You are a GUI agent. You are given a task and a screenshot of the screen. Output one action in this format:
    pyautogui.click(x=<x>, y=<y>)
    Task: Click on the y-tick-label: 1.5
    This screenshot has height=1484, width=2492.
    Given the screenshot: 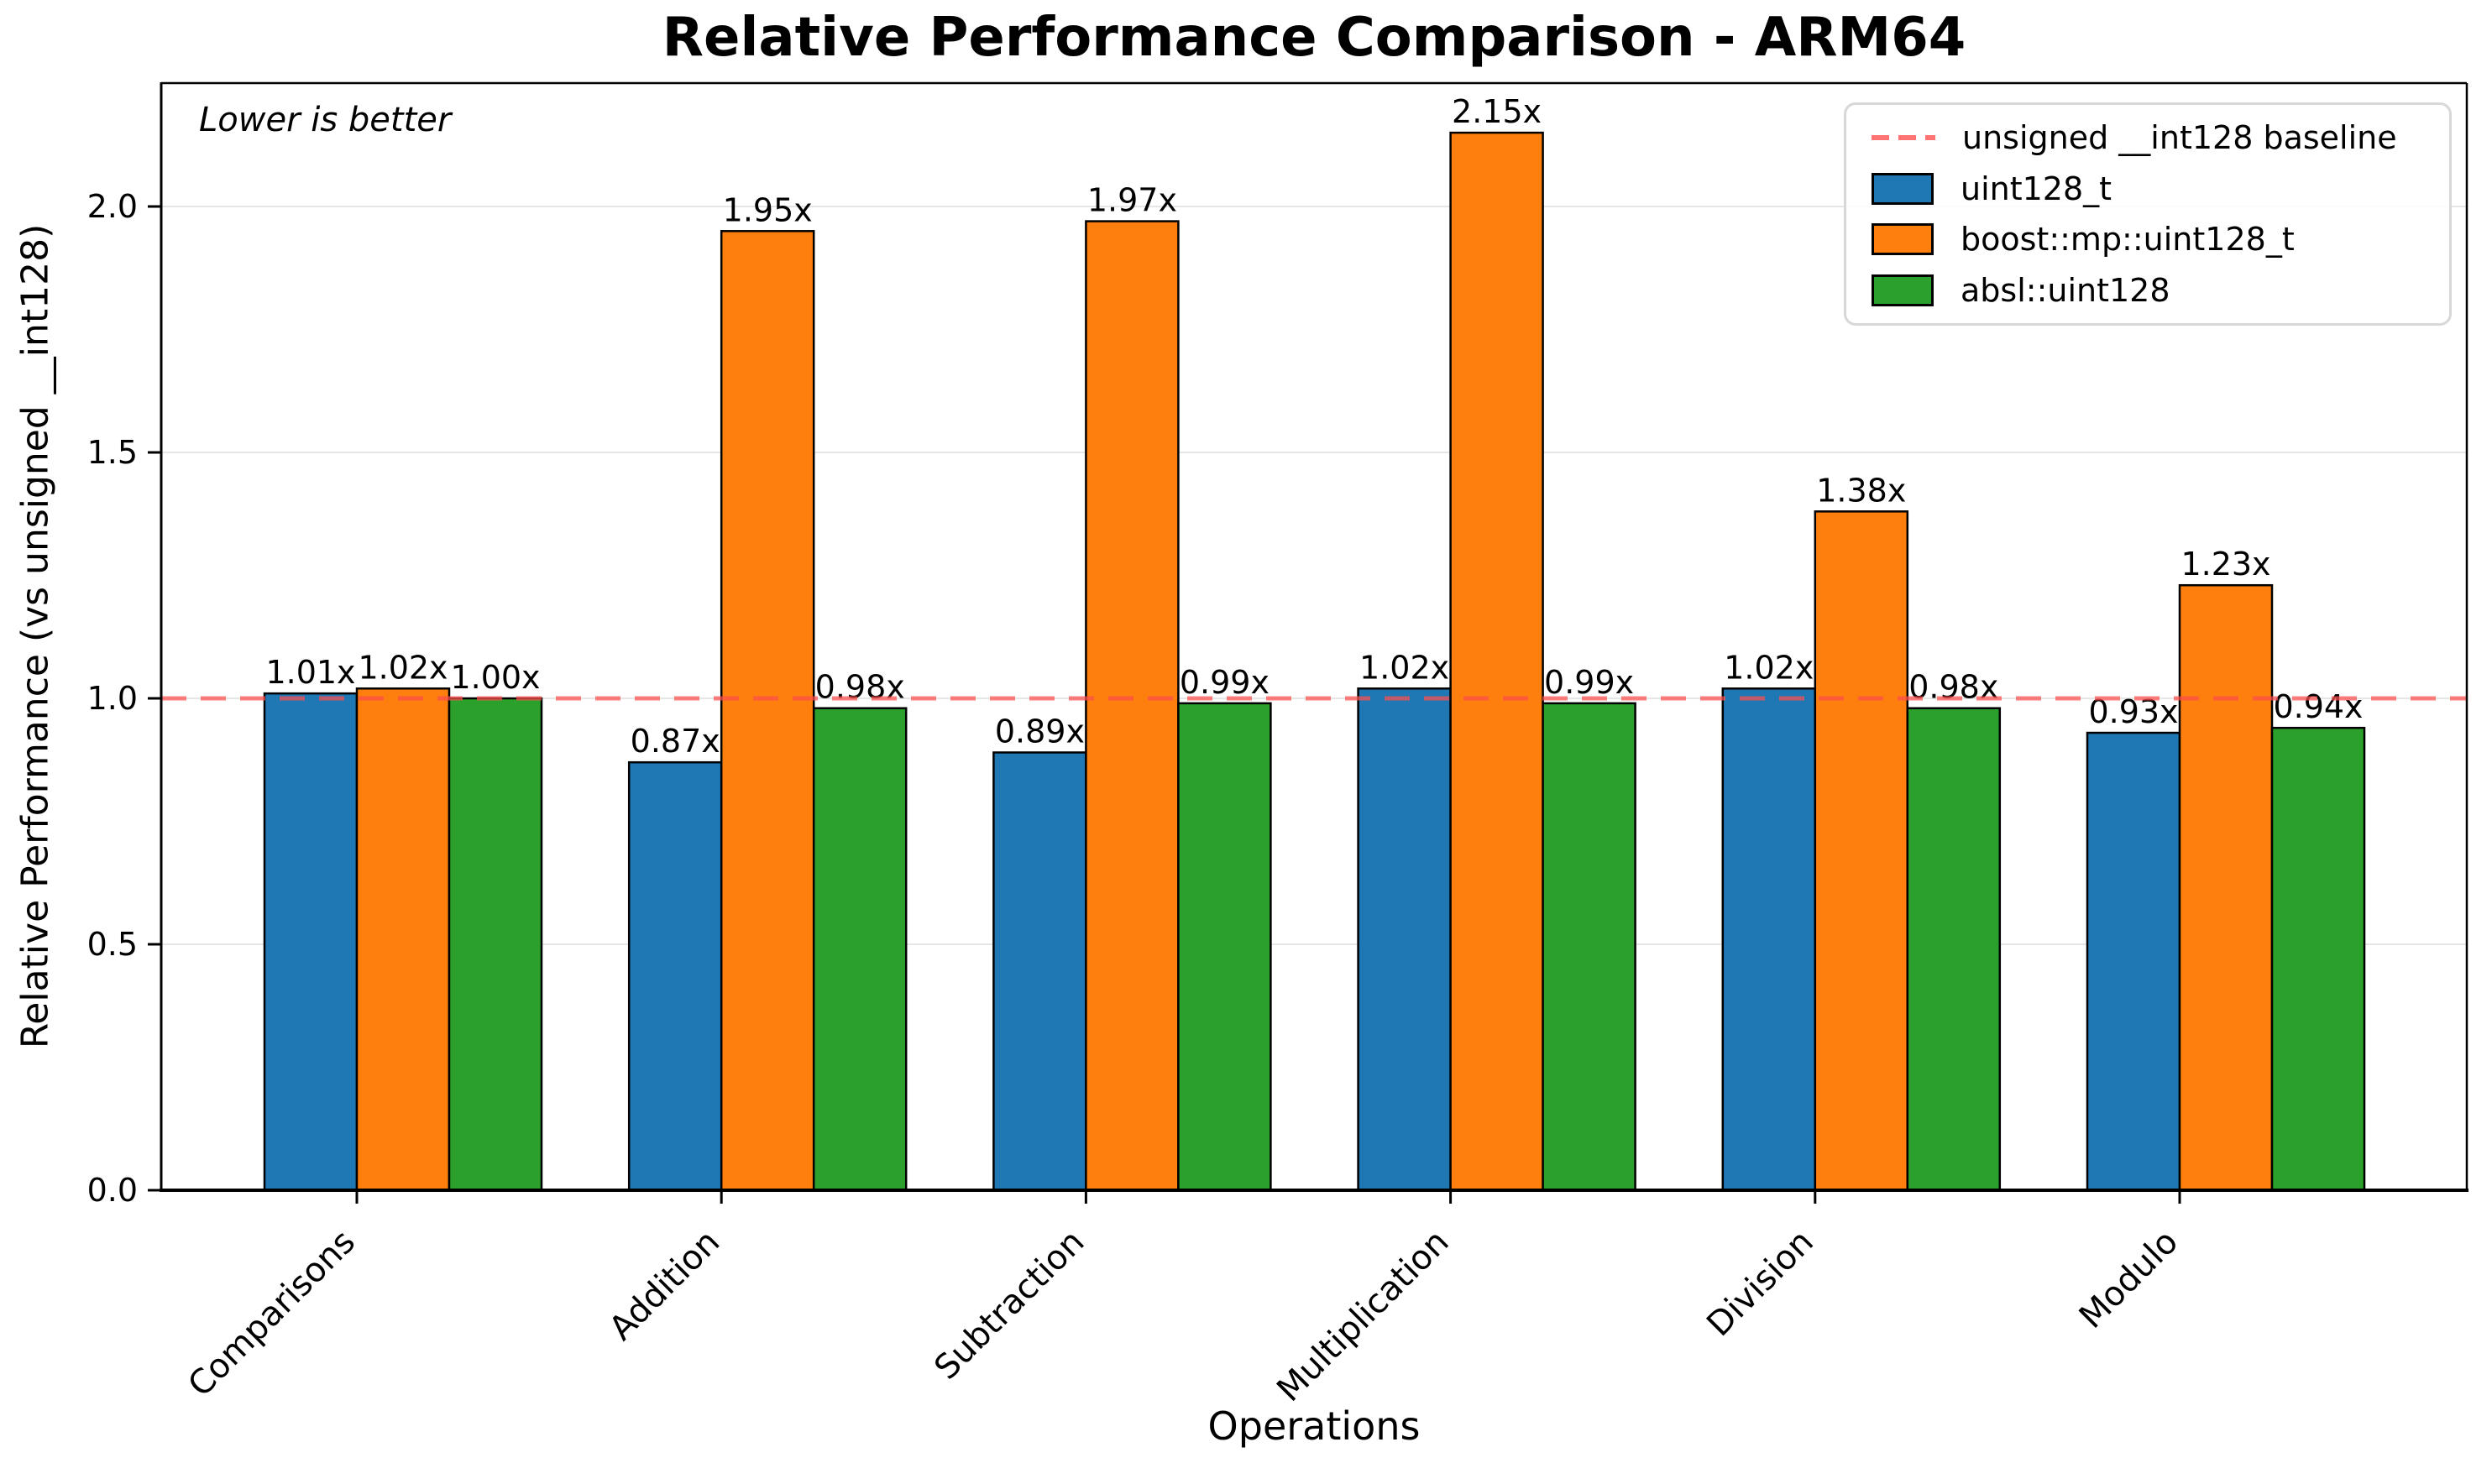 What is the action you would take?
    pyautogui.click(x=112, y=452)
    